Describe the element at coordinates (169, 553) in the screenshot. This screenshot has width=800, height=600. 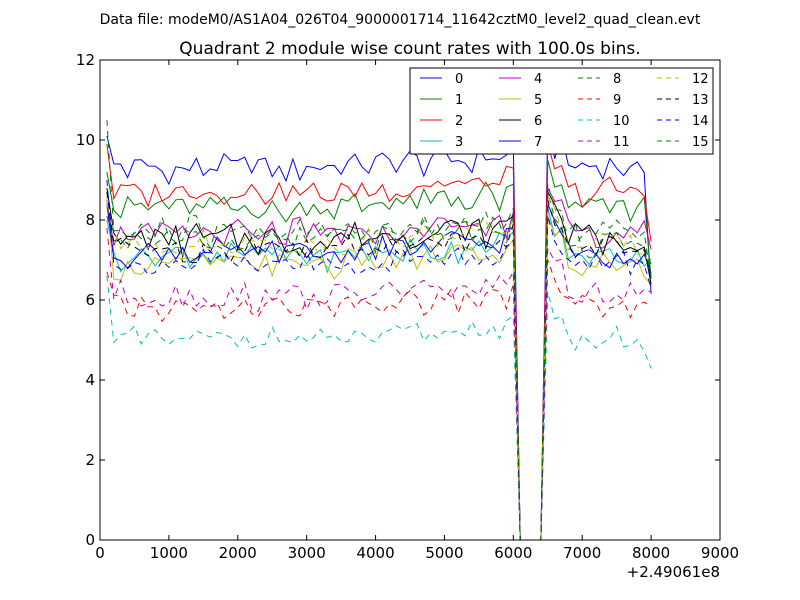
I see `x-tick-label: 1000` at that location.